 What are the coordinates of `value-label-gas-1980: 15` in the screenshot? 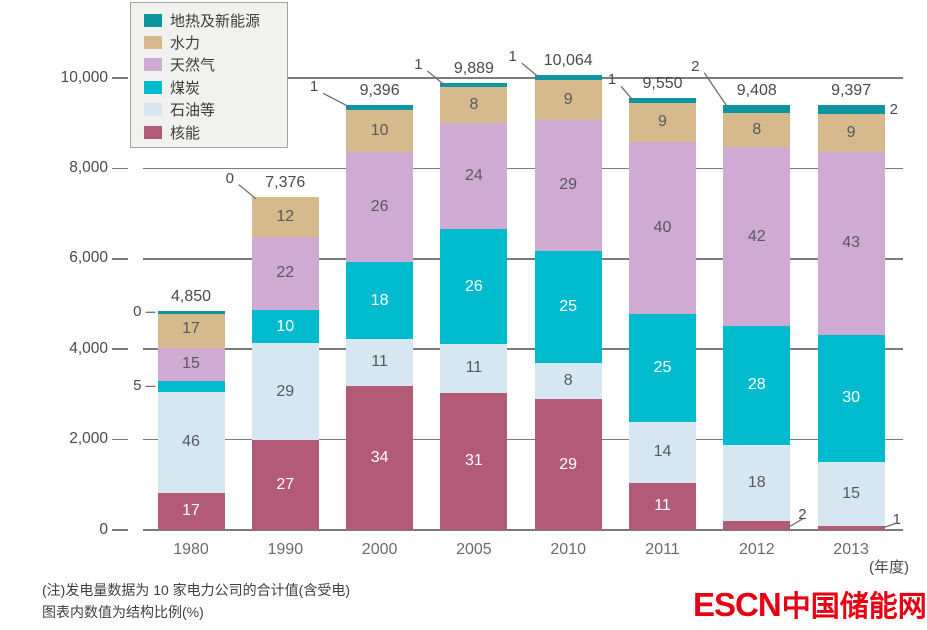 It's located at (191, 364).